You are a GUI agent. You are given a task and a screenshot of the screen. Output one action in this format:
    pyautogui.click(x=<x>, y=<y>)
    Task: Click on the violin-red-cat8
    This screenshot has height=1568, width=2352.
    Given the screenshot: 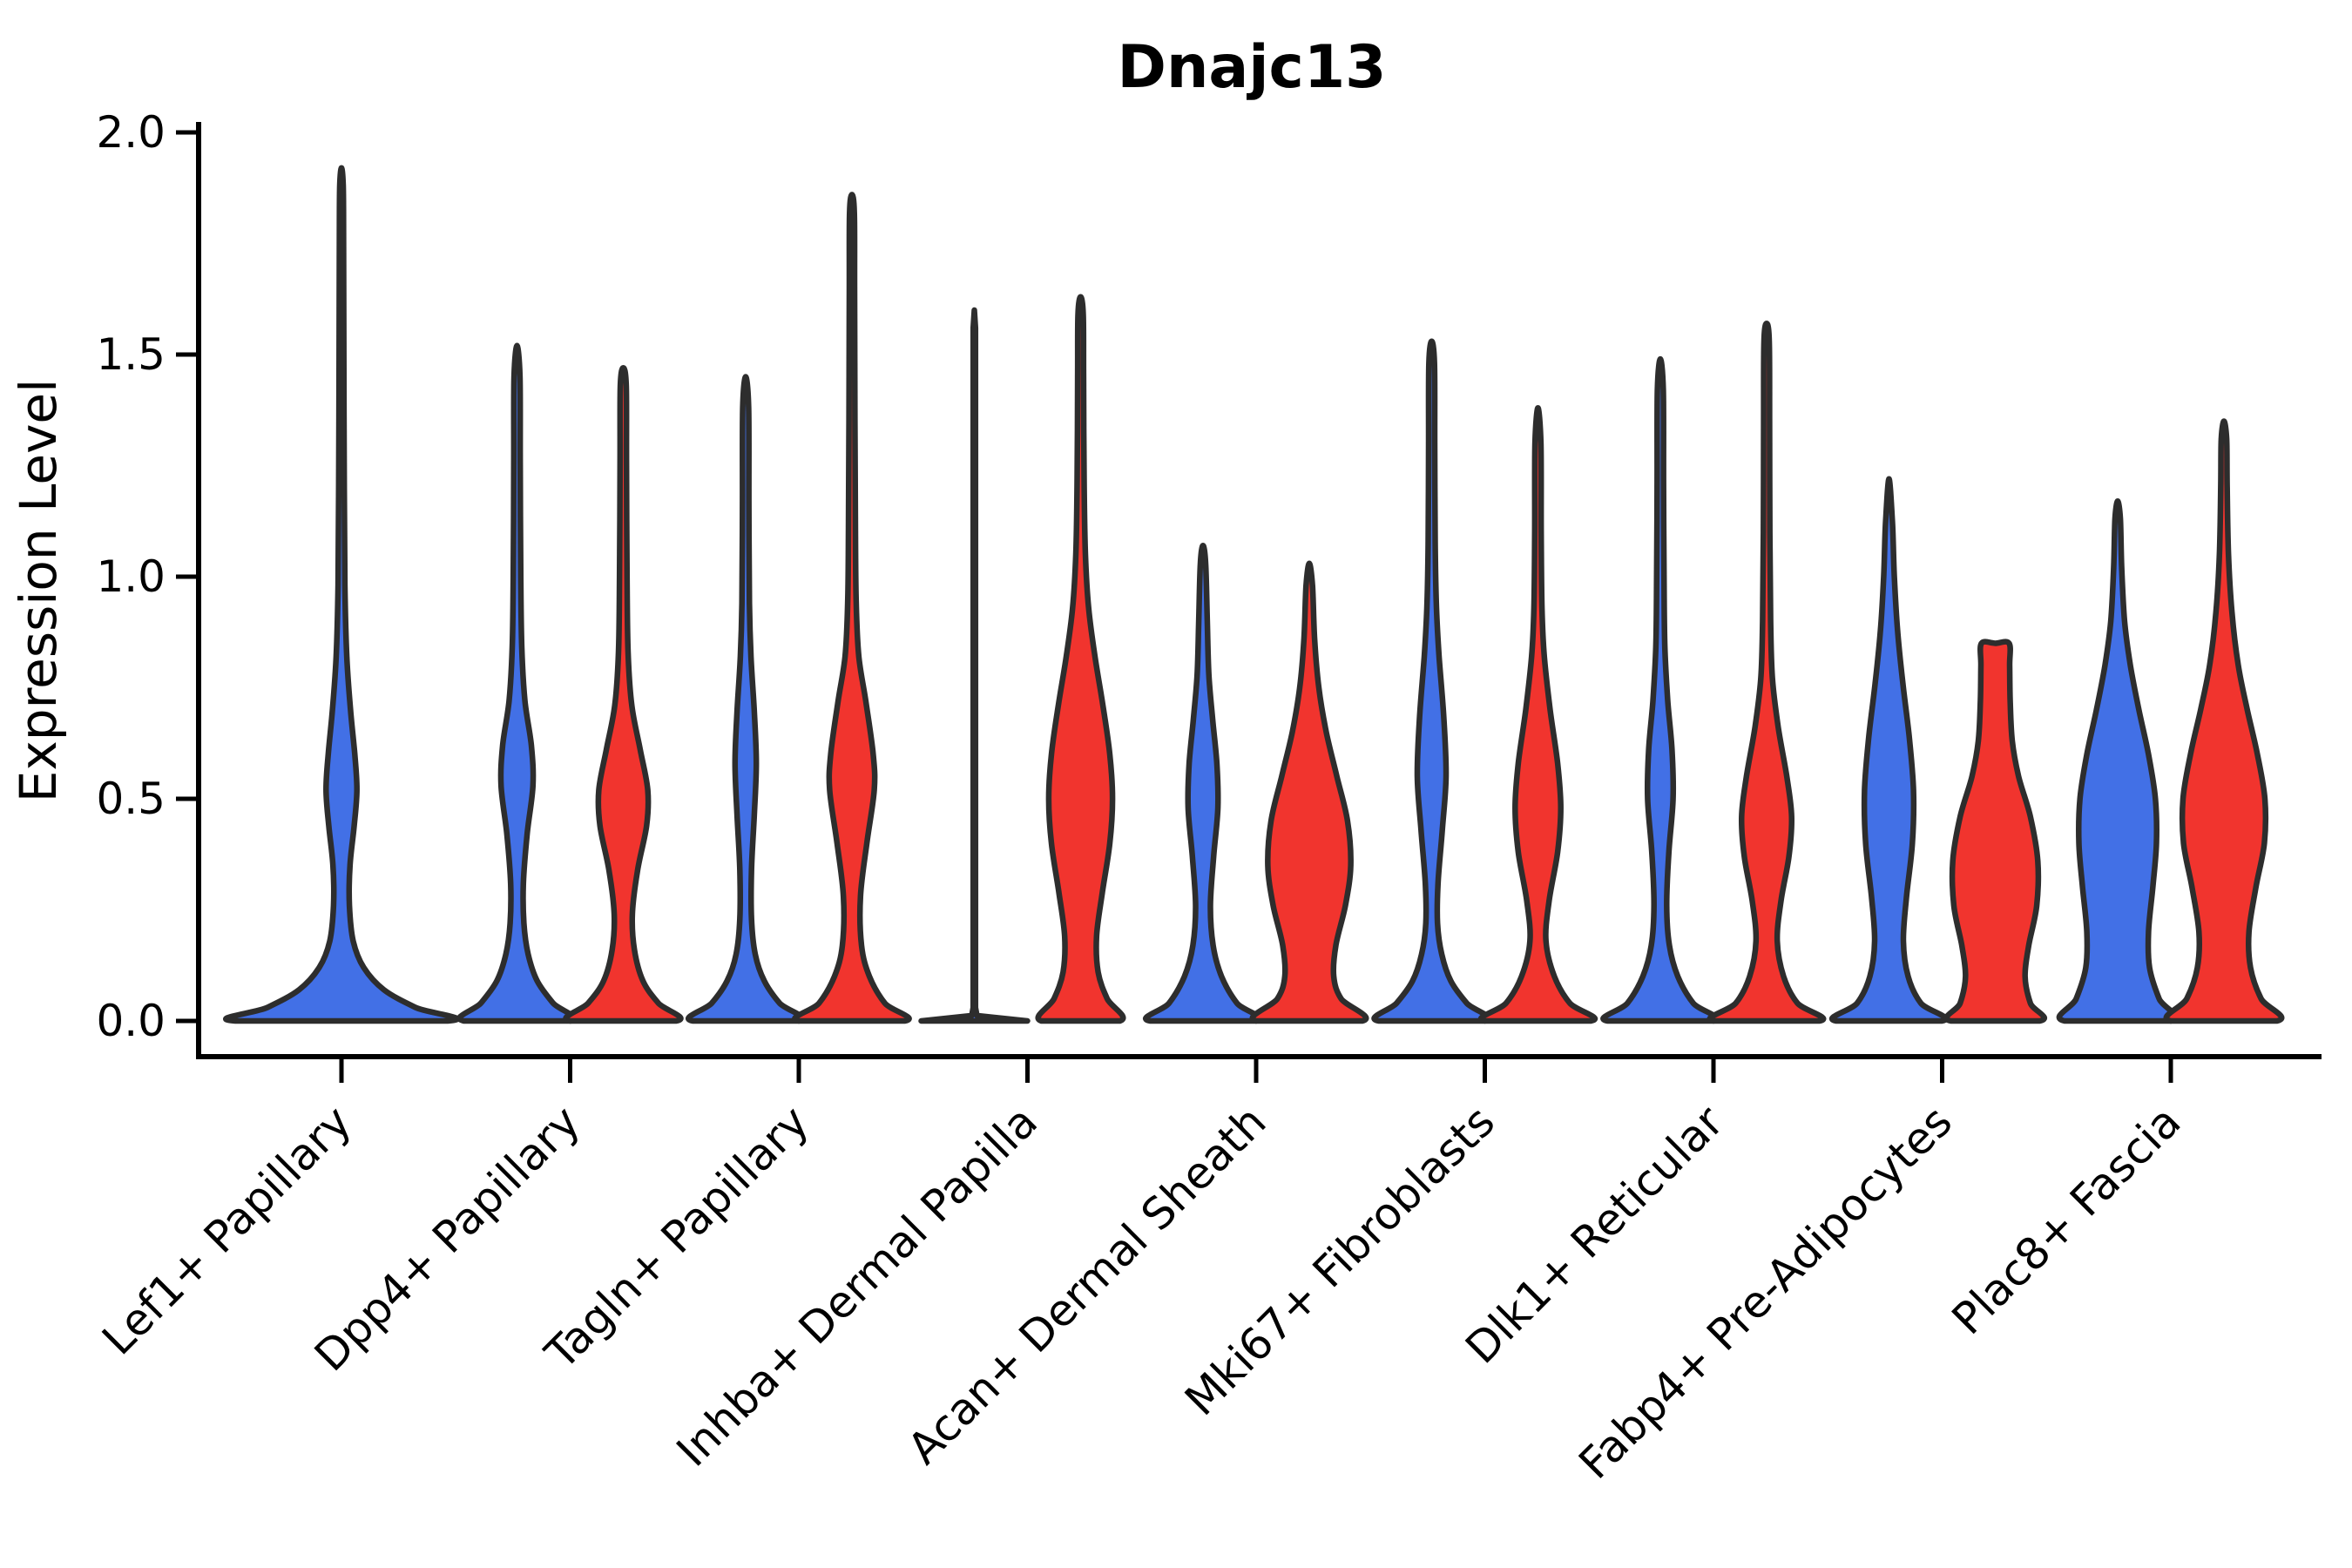 What is the action you would take?
    pyautogui.click(x=2224, y=721)
    